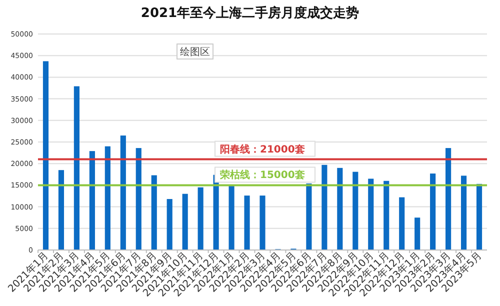 The width and height of the screenshot is (500, 306). What do you see at coordinates (262, 149) in the screenshot?
I see `ref-line-label: 阳春线：21000套` at bounding box center [262, 149].